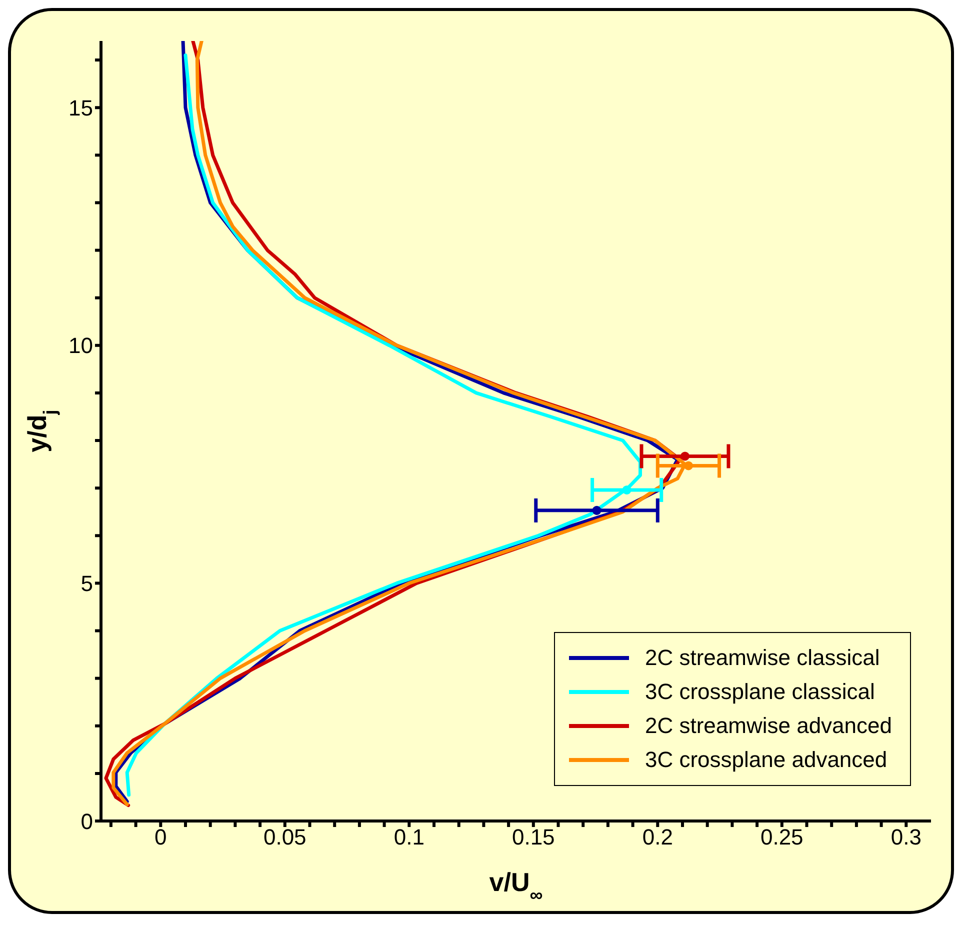 The height and width of the screenshot is (936, 980). Describe the element at coordinates (762, 658) in the screenshot. I see `legend-label: 2C streamwise classical` at that location.